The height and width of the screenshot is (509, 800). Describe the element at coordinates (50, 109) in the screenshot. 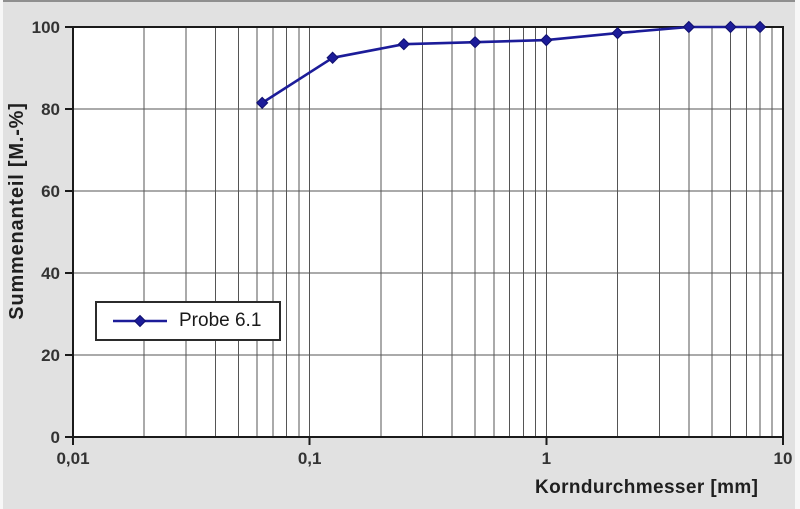

I see `y-tick-label: 80` at that location.